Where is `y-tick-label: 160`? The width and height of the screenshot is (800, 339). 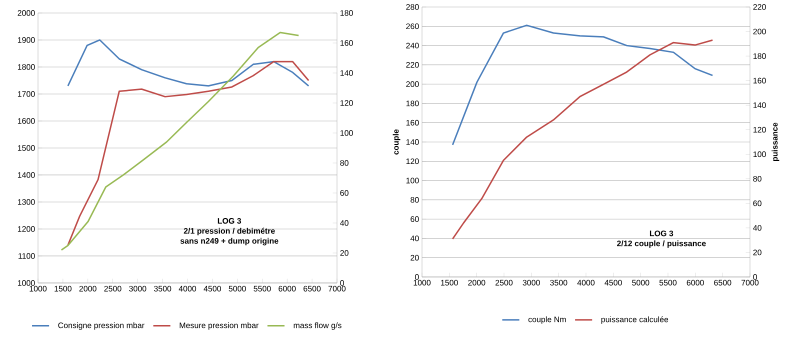
y-tick-label: 160 is located at coordinates (412, 123).